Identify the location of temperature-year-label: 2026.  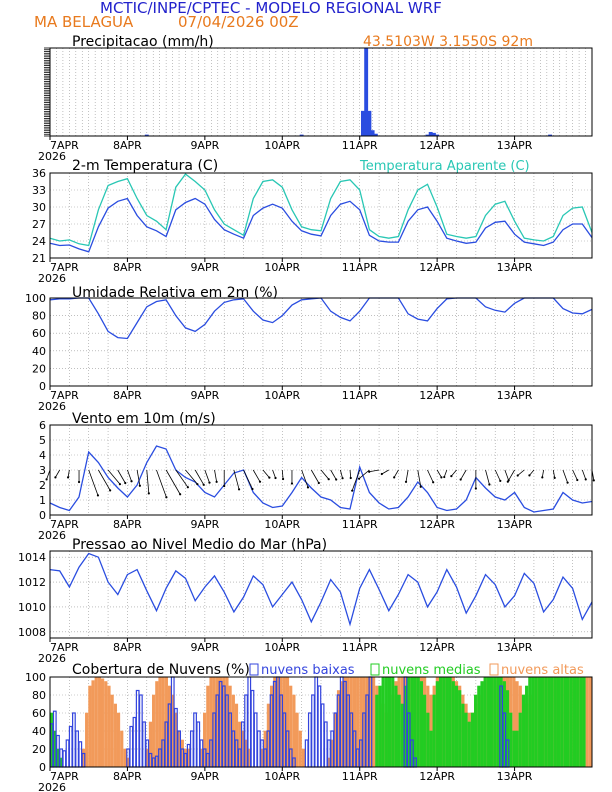
(52, 278).